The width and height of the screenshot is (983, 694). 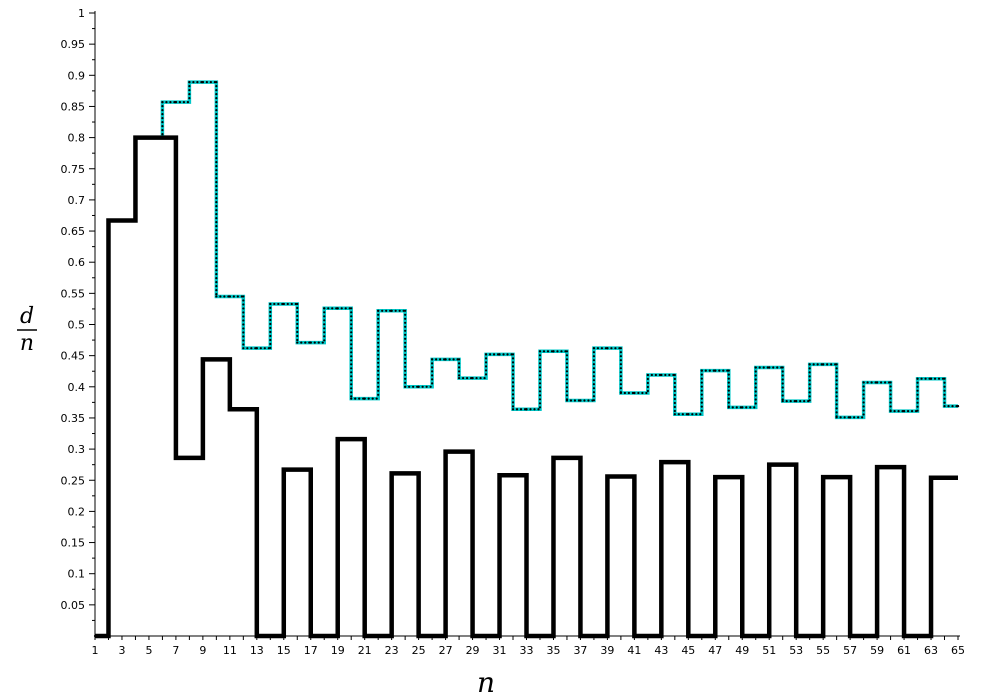 I want to click on x-tick-label: 61, so click(x=904, y=650).